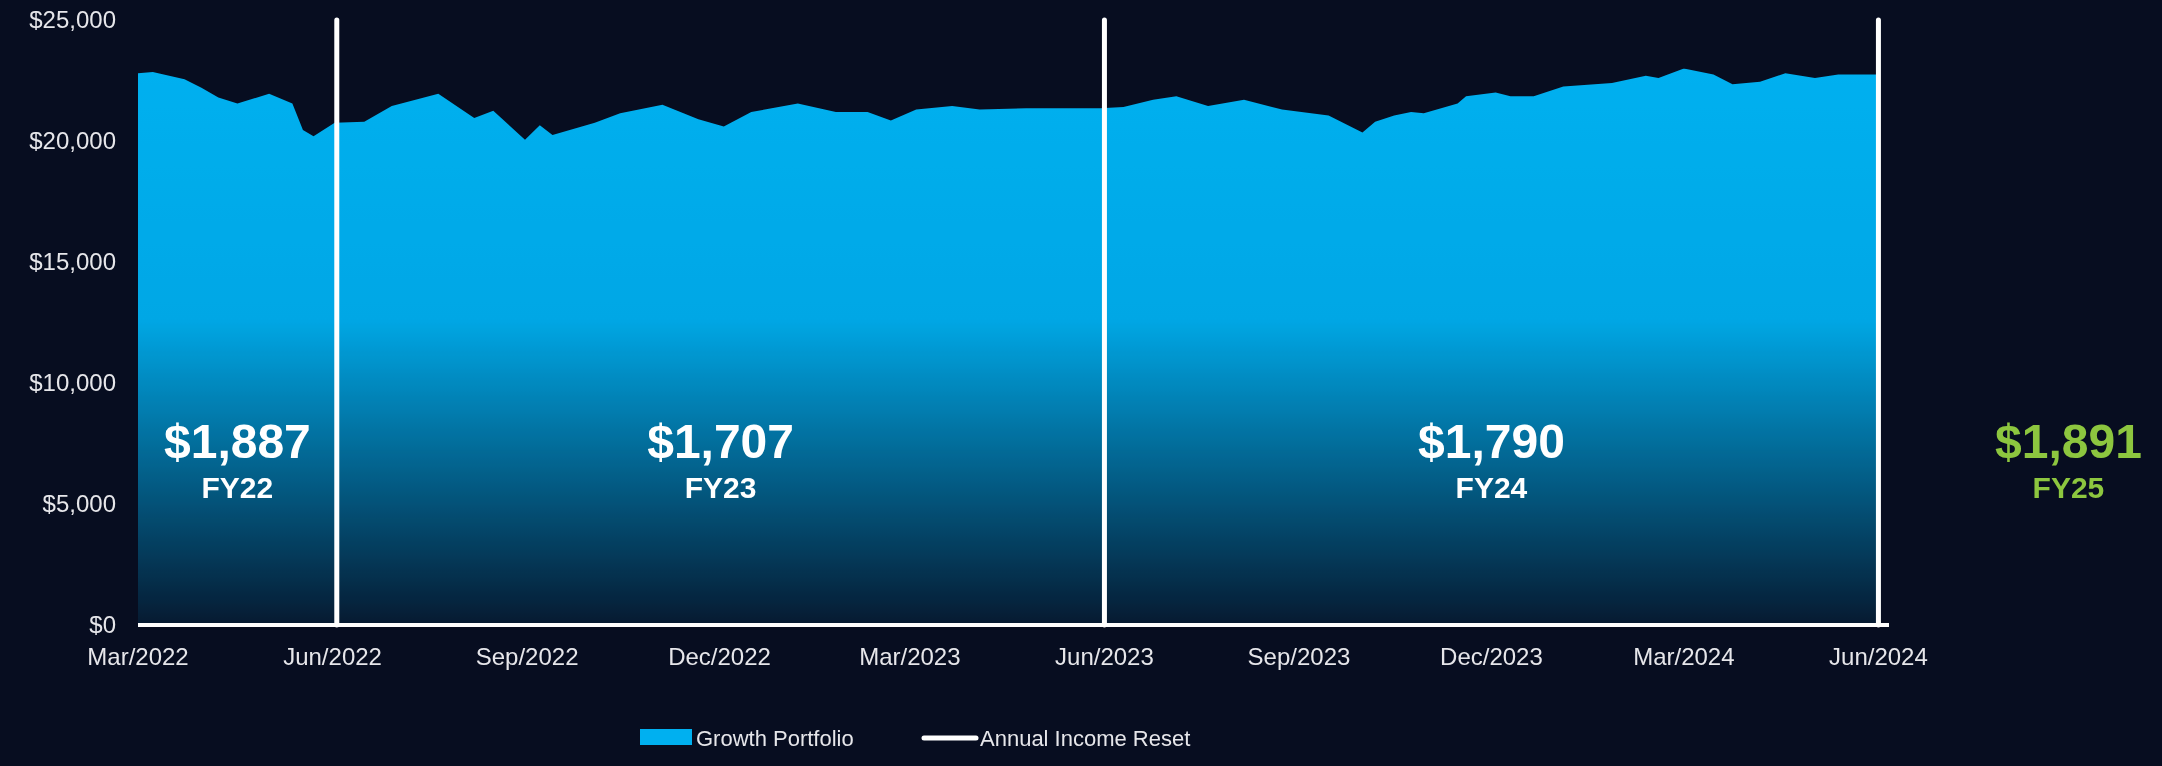 The width and height of the screenshot is (2162, 766). What do you see at coordinates (1878, 656) in the screenshot?
I see `x-tick-label: Jun/2024` at bounding box center [1878, 656].